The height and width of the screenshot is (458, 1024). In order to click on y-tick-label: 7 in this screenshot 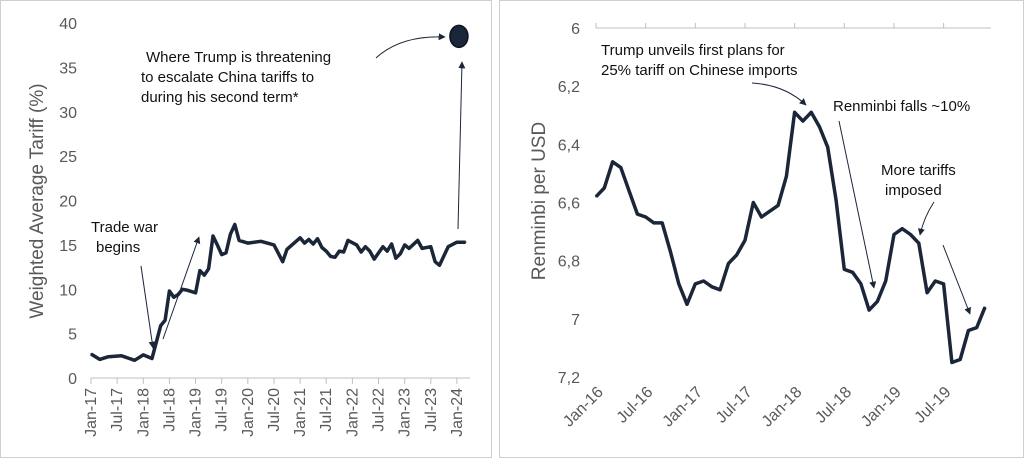, I will do `click(575, 320)`.